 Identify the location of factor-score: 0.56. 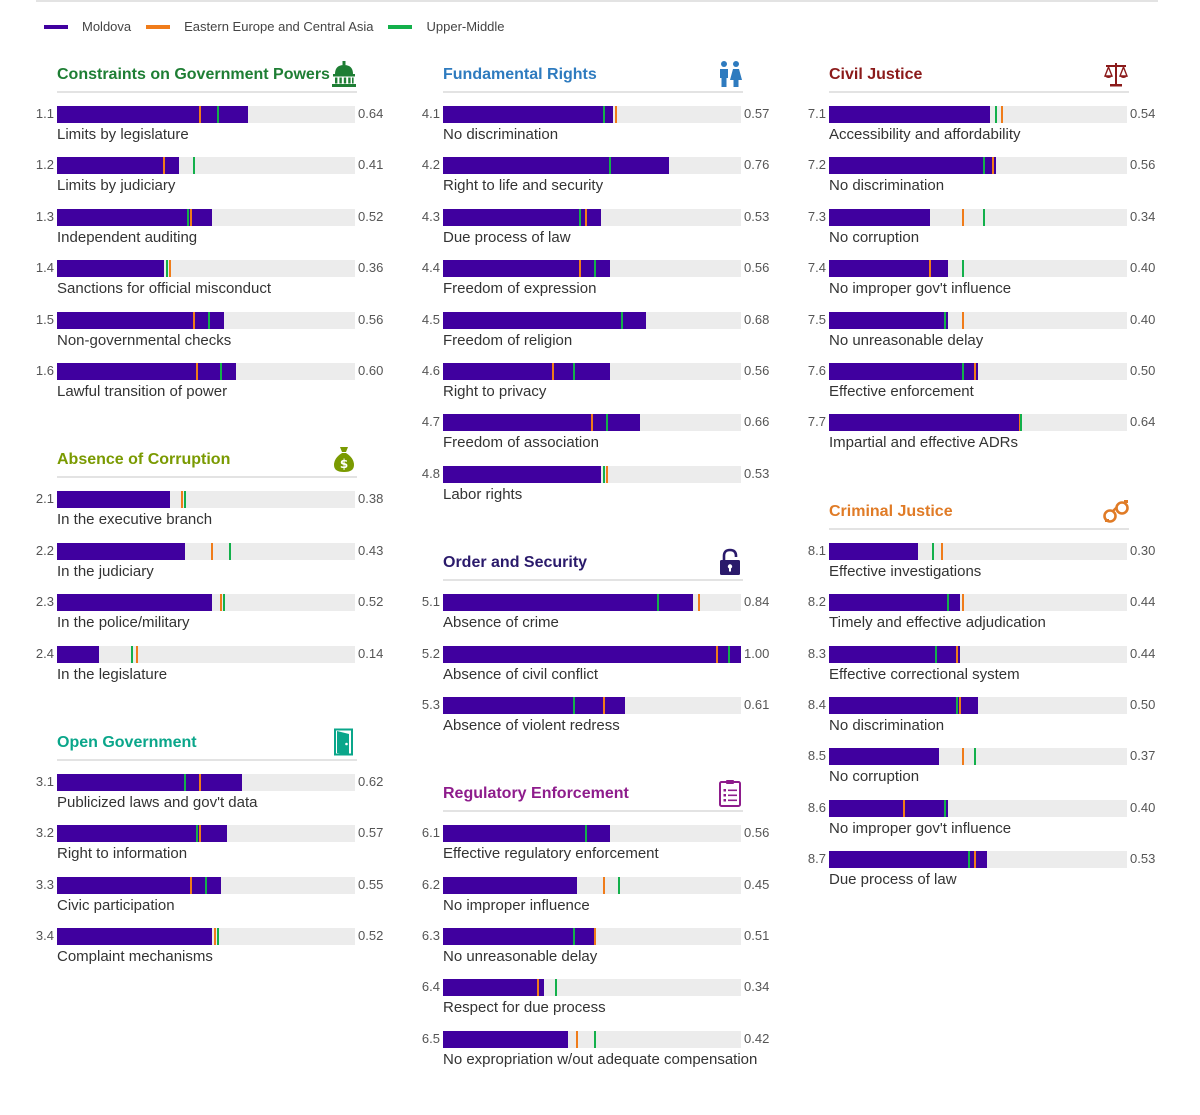
(1143, 165).